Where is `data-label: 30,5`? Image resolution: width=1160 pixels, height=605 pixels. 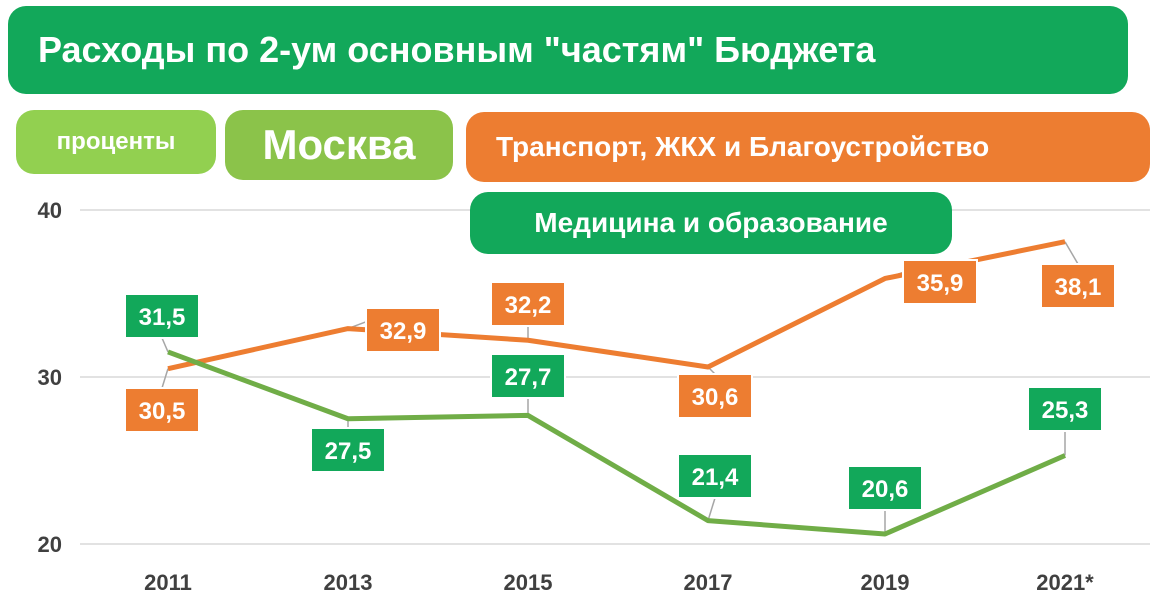 data-label: 30,5 is located at coordinates (162, 411).